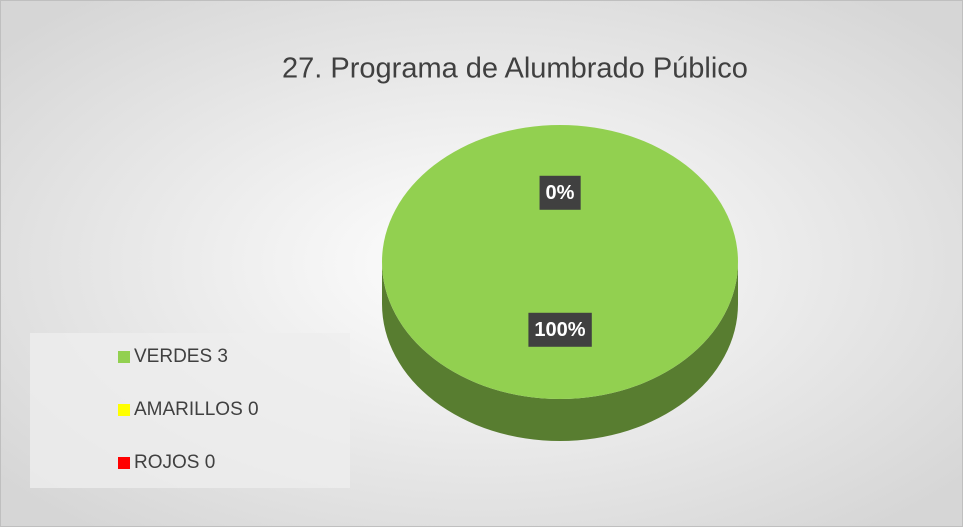 The image size is (963, 527). What do you see at coordinates (515, 69) in the screenshot?
I see `chart-title: 27. Programa de Alumbrado Público` at bounding box center [515, 69].